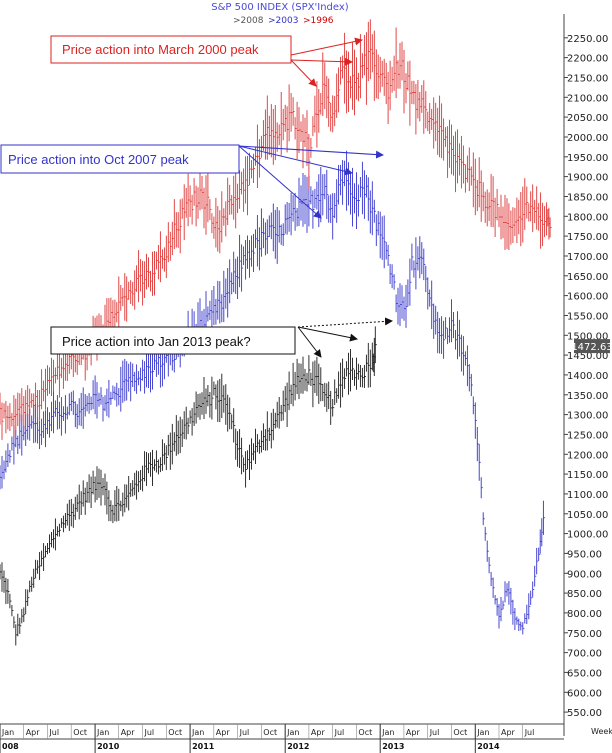 This screenshot has height=753, width=612. What do you see at coordinates (584, 693) in the screenshot?
I see `y-tick-label: 600.00` at bounding box center [584, 693].